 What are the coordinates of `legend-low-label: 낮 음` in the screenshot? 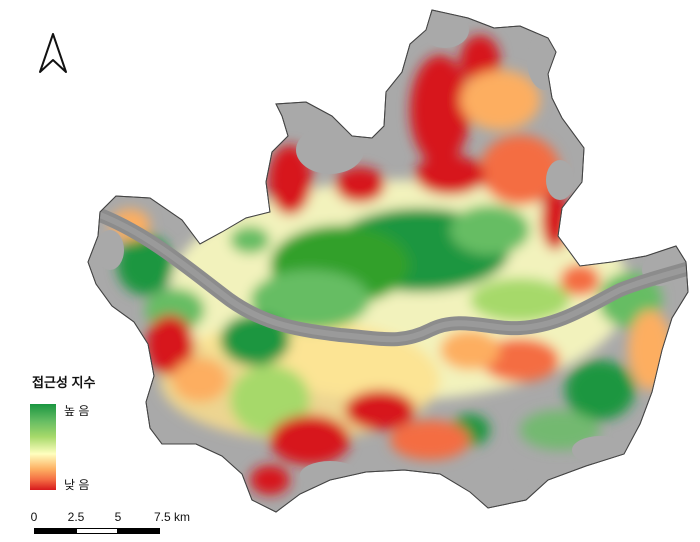 It's located at (77, 485).